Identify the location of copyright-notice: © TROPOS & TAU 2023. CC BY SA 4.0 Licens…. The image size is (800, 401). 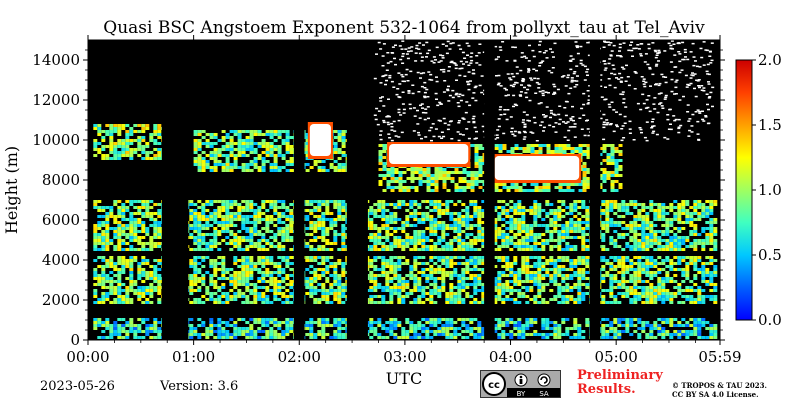
(719, 390).